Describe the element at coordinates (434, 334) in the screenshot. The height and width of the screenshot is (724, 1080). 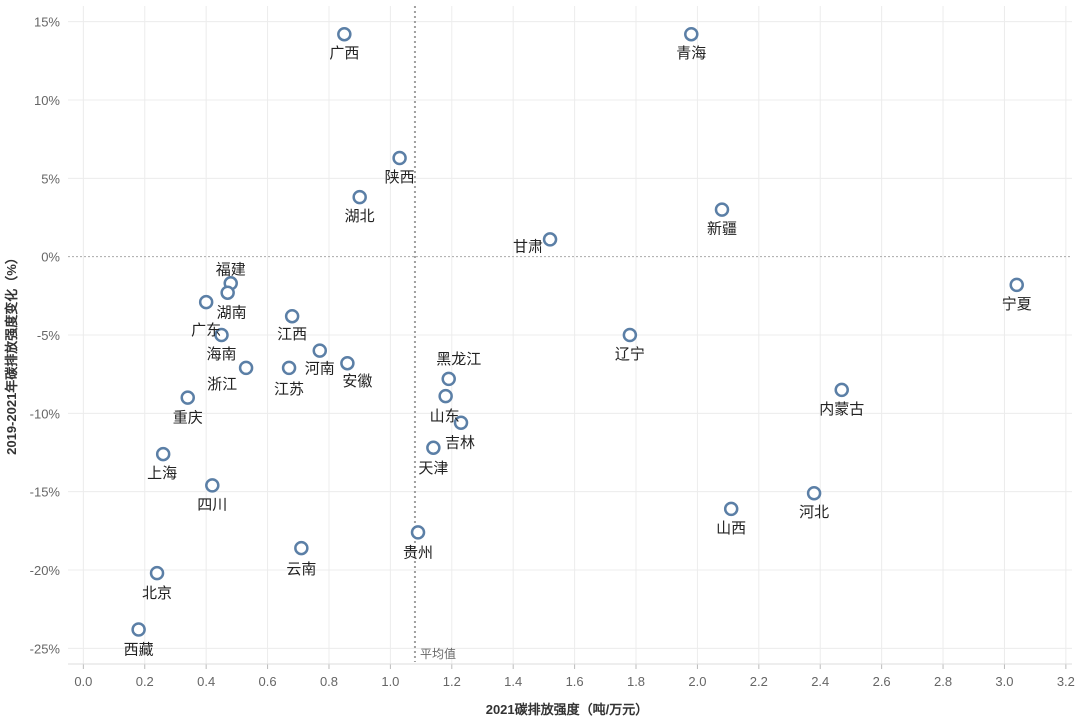
I see `average-line-group: 平均值` at that location.